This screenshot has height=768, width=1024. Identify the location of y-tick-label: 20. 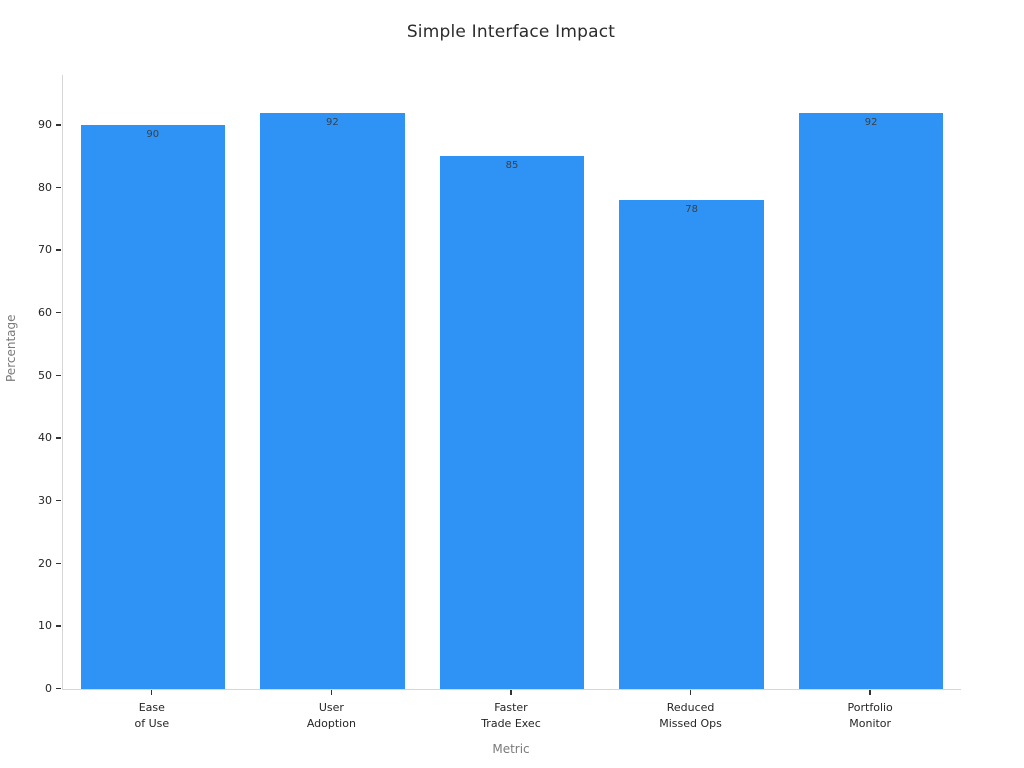
(45, 563).